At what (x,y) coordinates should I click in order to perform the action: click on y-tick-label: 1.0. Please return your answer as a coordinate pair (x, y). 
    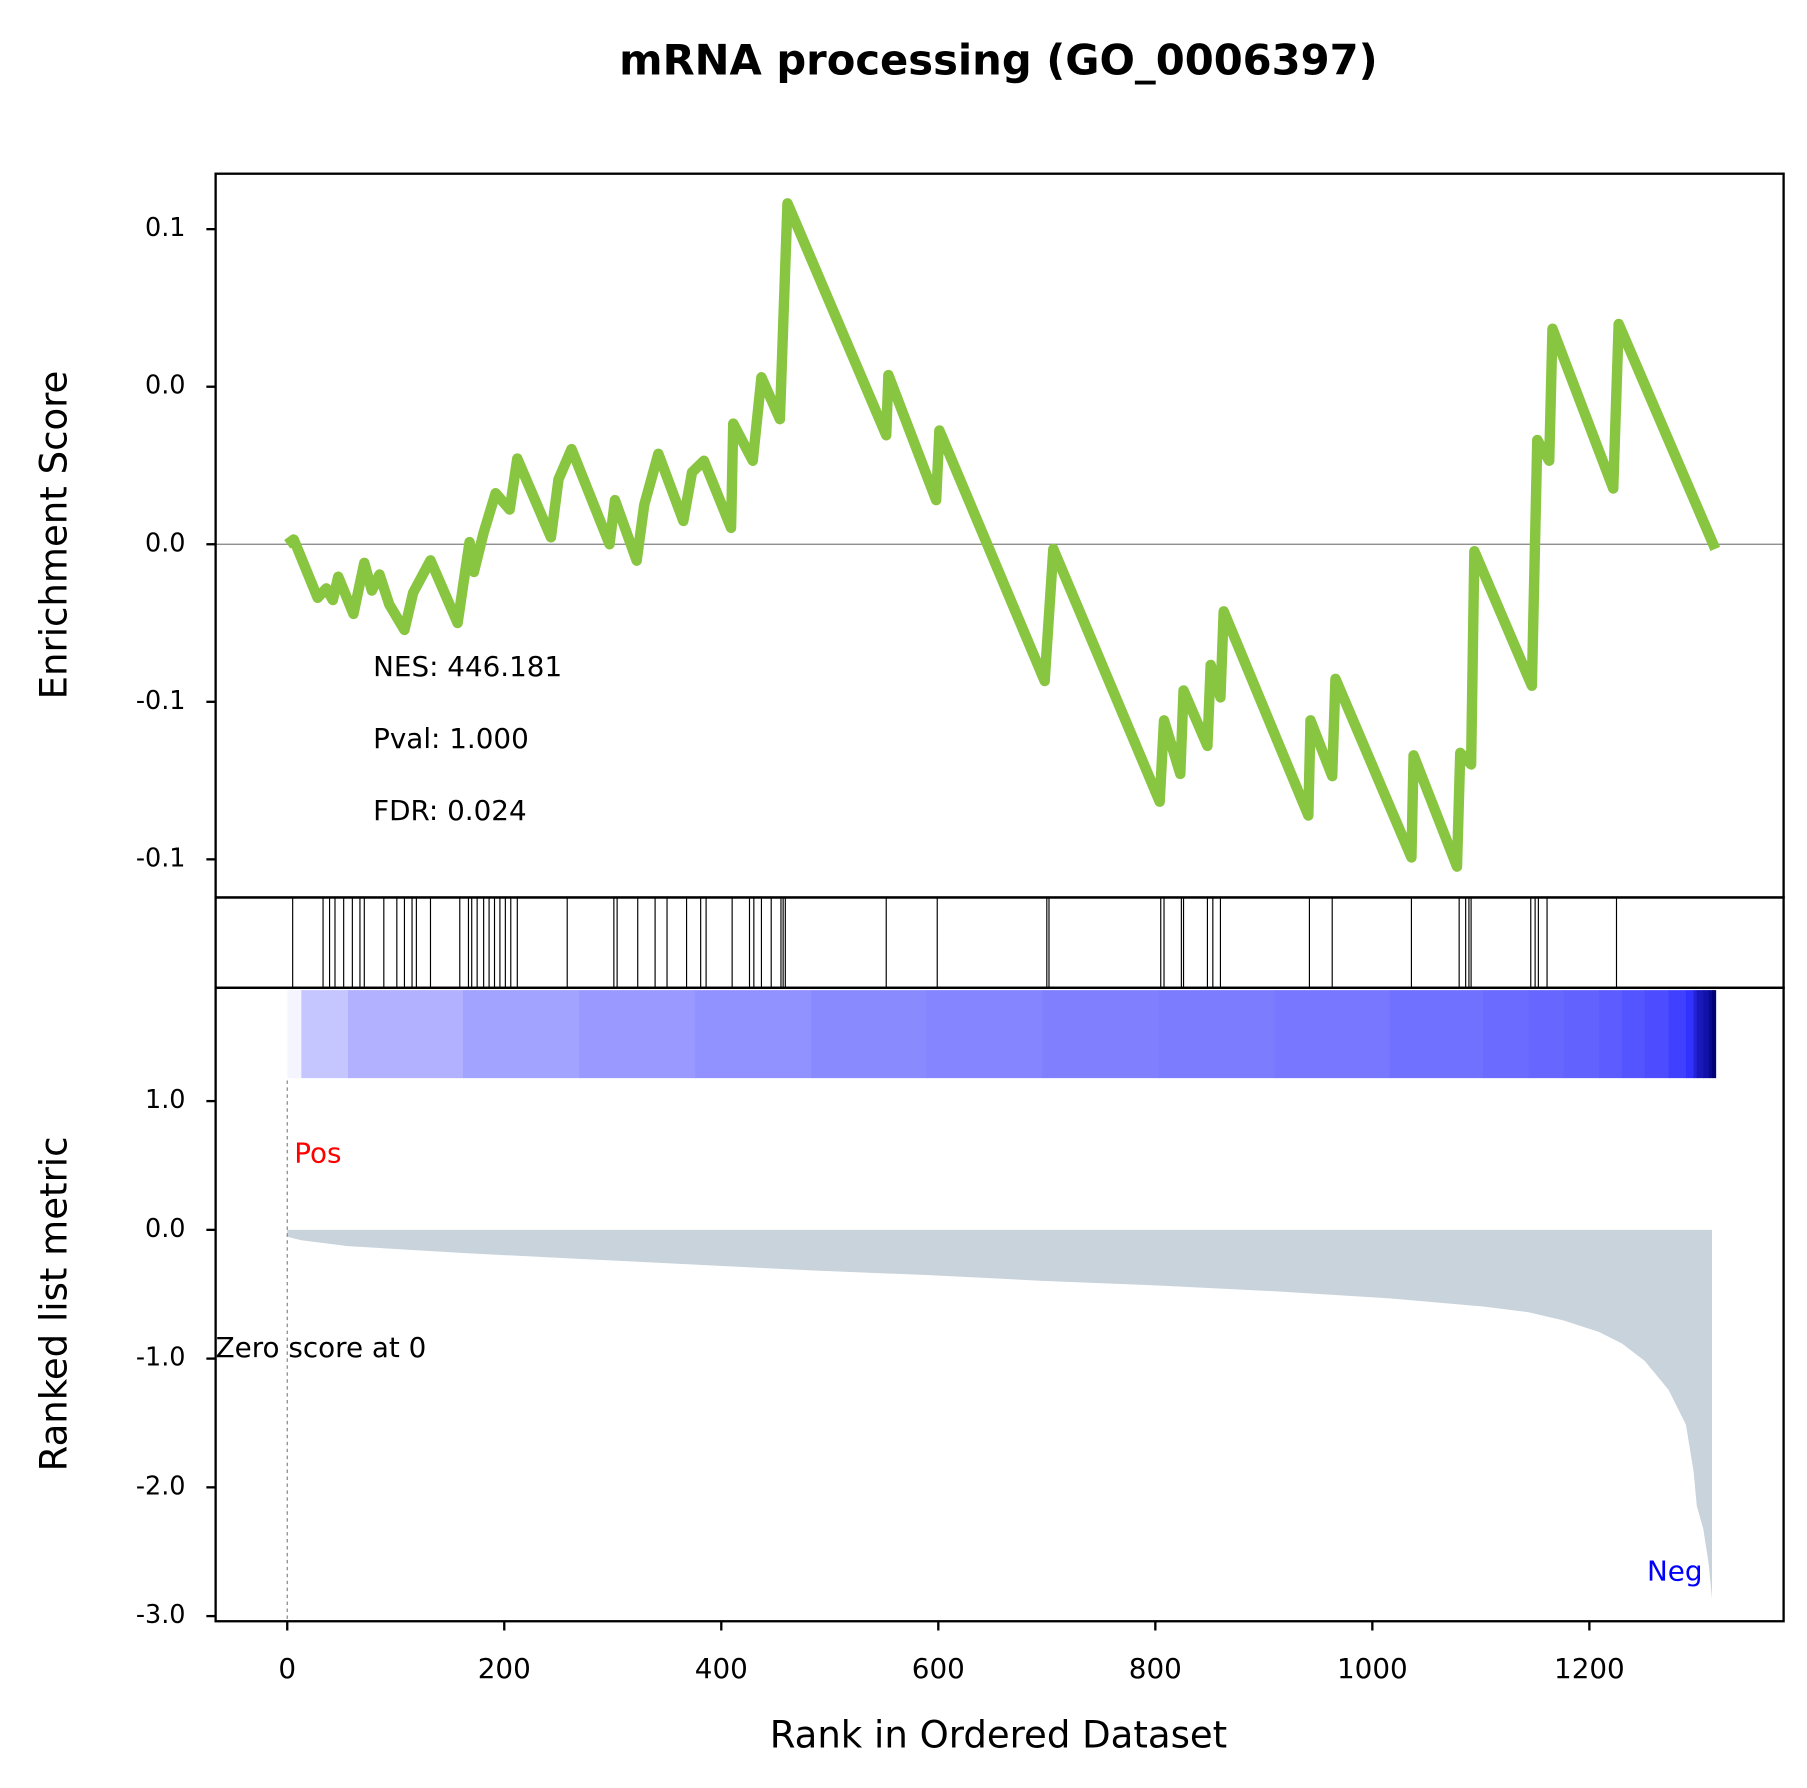
    Looking at the image, I should click on (165, 1100).